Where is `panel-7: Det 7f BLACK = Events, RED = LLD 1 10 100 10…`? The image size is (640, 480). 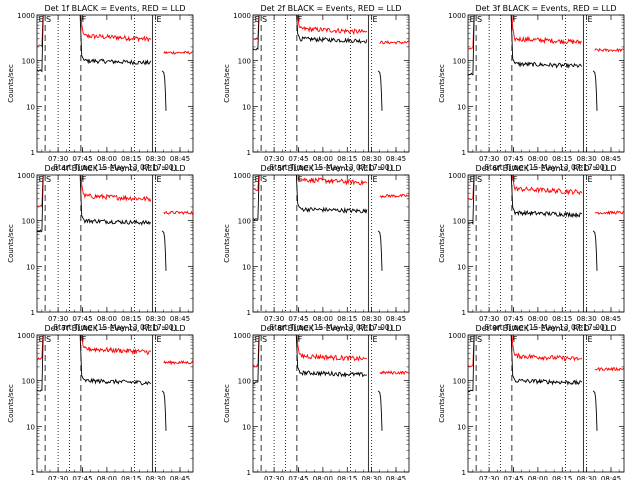 panel-7: Det 7f BLACK = Events, RED = LLD 1 10 100 10… is located at coordinates (100, 402).